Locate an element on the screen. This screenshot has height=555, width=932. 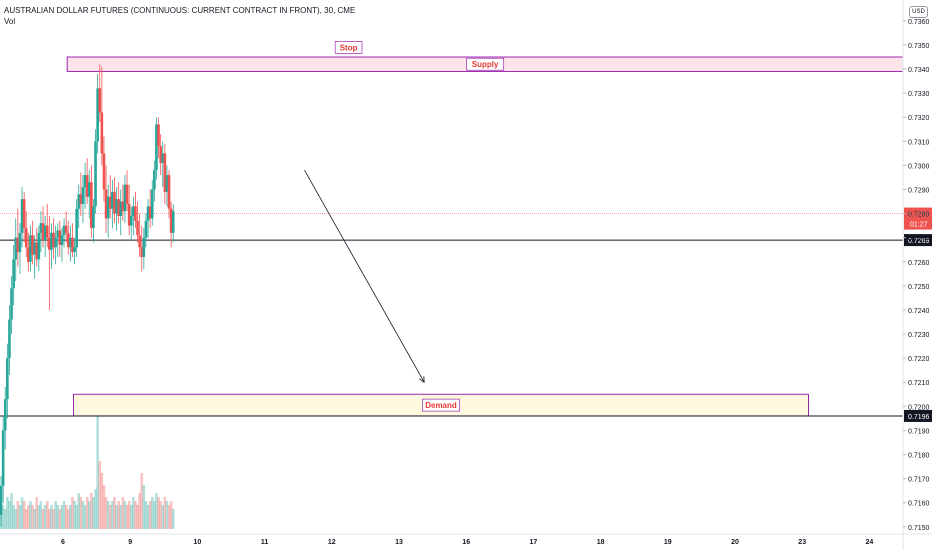
time-tick-label: 16 is located at coordinates (466, 542).